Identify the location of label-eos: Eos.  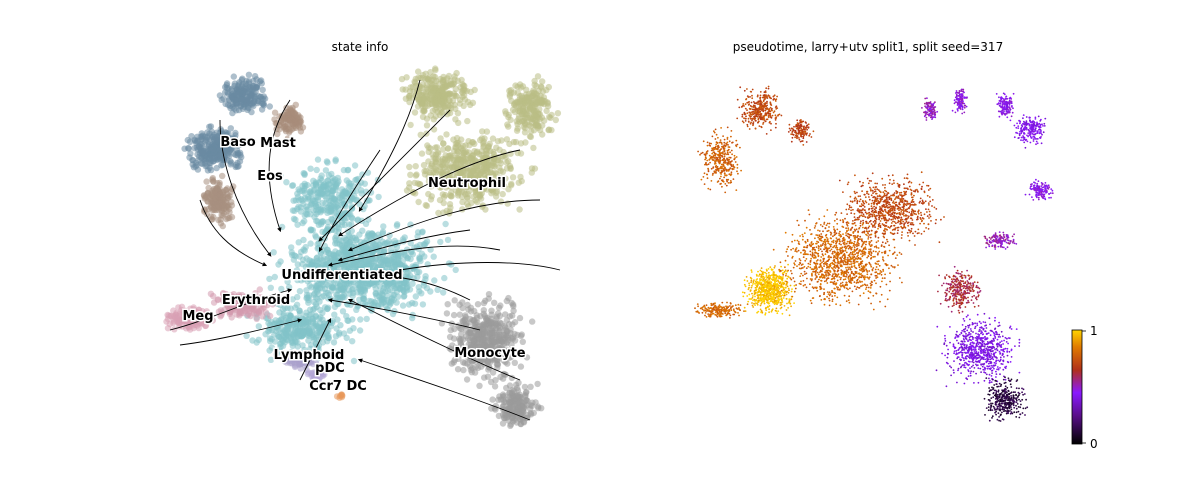
(270, 176).